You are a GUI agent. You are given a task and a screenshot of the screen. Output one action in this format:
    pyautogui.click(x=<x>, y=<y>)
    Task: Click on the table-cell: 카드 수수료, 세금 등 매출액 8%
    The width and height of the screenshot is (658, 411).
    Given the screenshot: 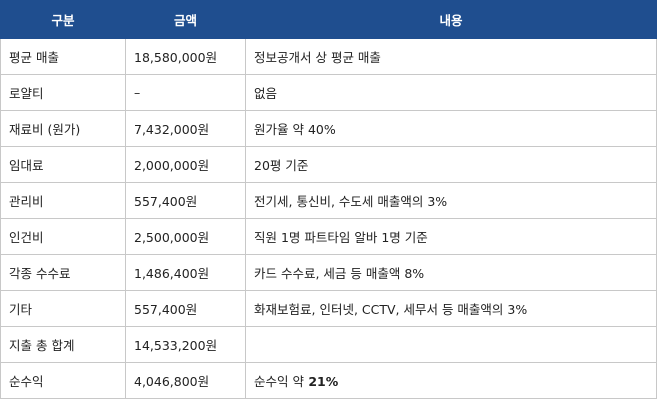 What is the action you would take?
    pyautogui.click(x=451, y=272)
    